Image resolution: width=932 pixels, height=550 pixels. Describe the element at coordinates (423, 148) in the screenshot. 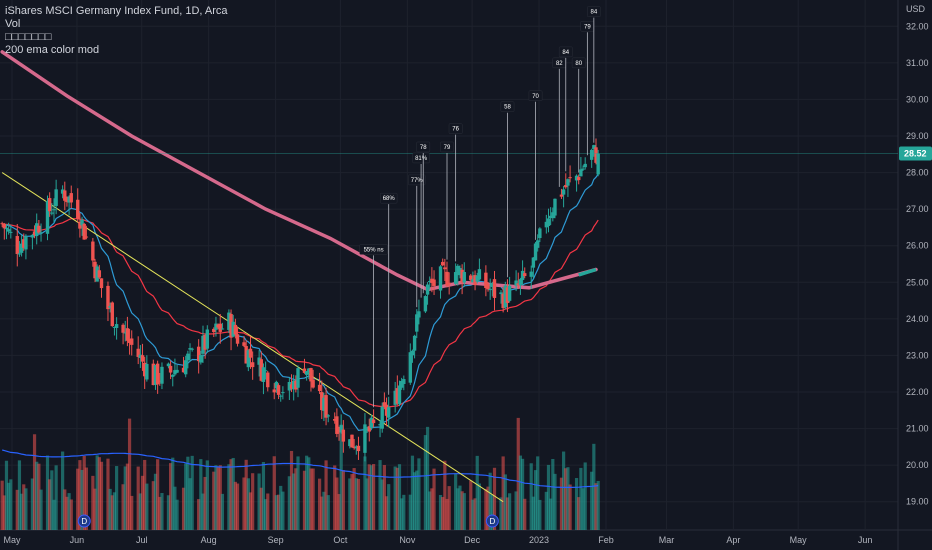

I see `annotation-label: 78` at that location.